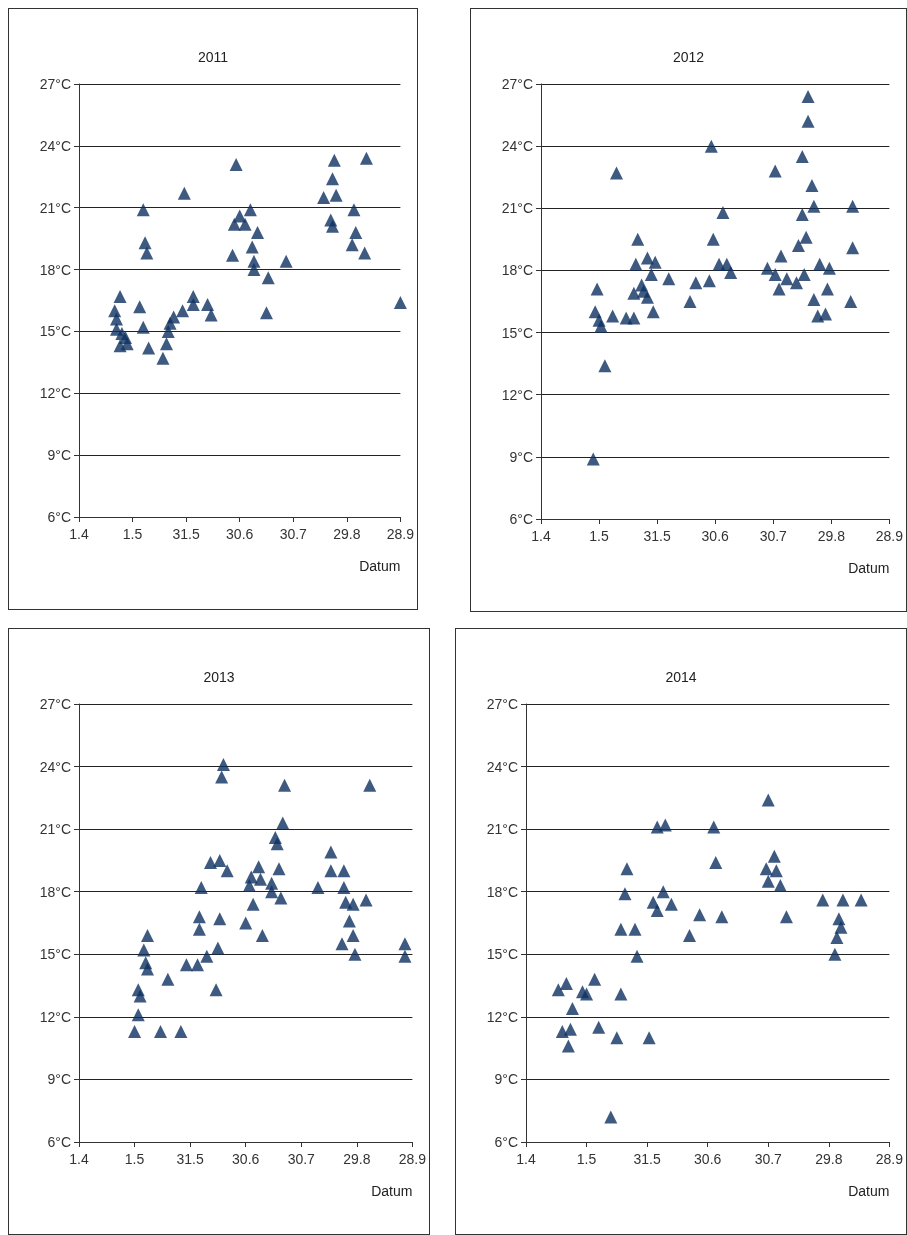 Image resolution: width=907 pixels, height=1235 pixels. I want to click on y-tick-label: 24°C, so click(517, 146).